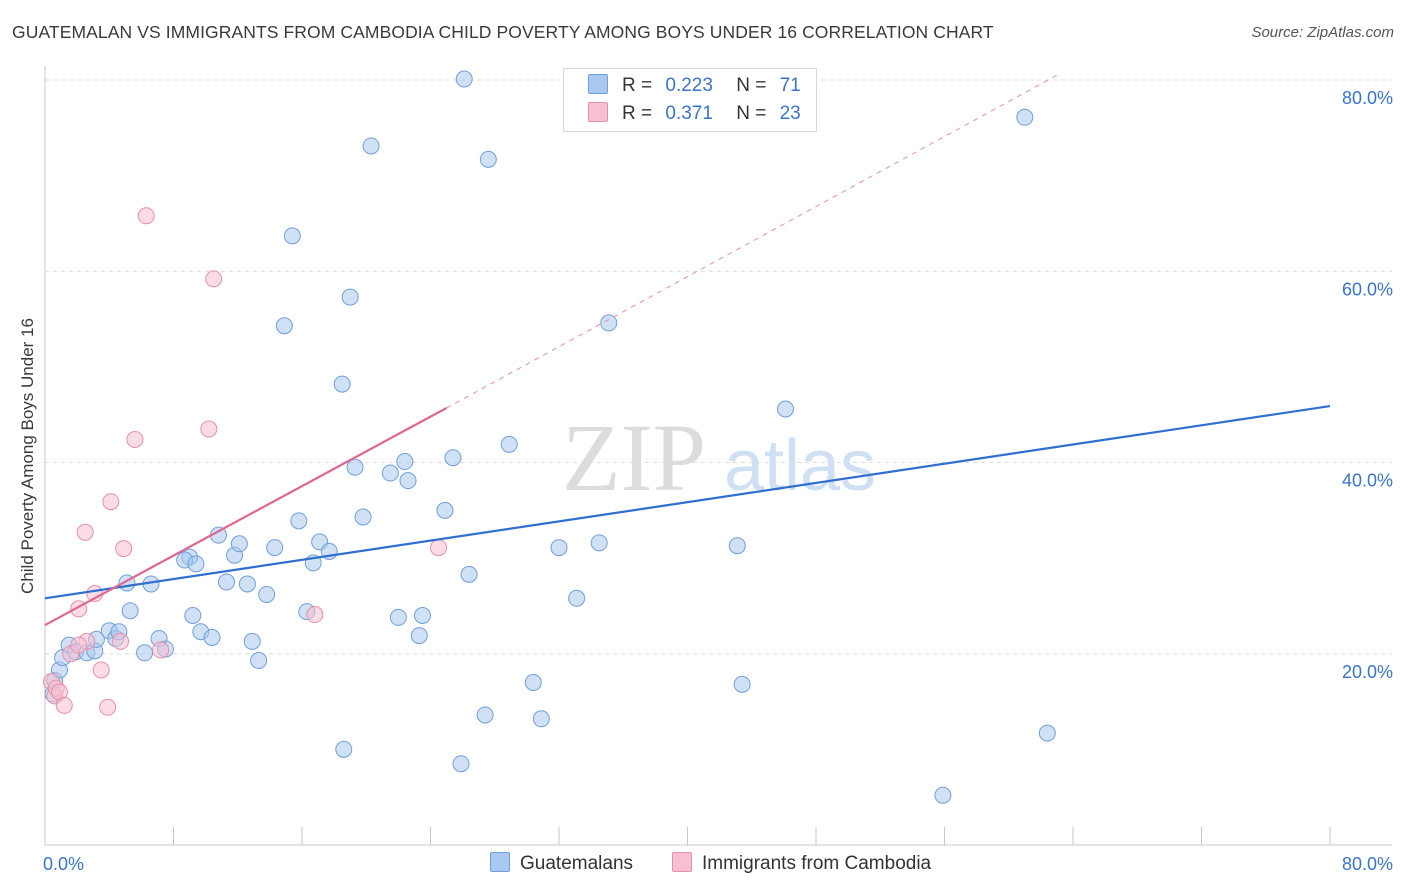 The image size is (1406, 892). Describe the element at coordinates (817, 863) in the screenshot. I see `bottom-legend-label: Immigrants from Cambodia` at that location.